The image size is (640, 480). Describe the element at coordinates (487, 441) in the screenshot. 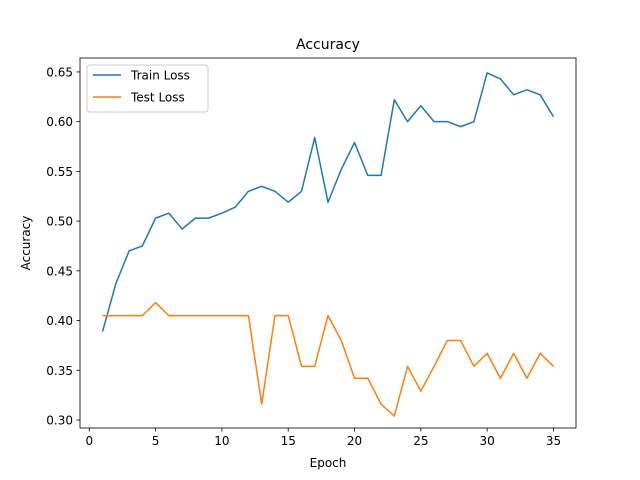

I see `x-tick-label: 30` at that location.